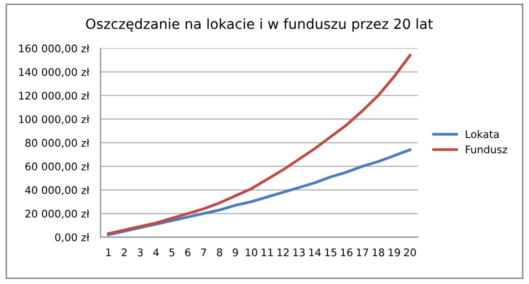  Describe the element at coordinates (54, 73) in the screenshot. I see `y-tick-label: 140 000,00 zł` at that location.